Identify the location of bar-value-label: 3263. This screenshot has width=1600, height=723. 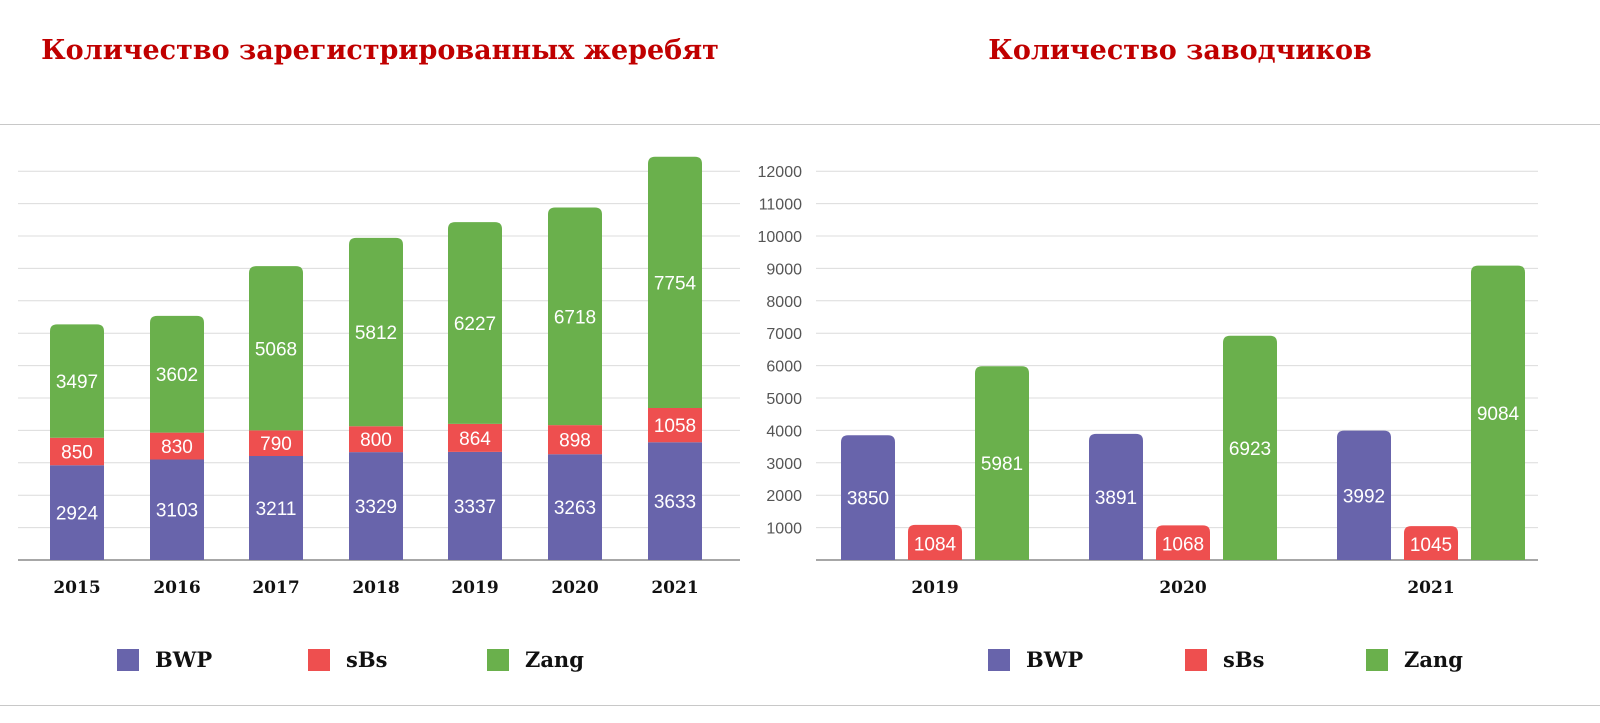
(575, 508).